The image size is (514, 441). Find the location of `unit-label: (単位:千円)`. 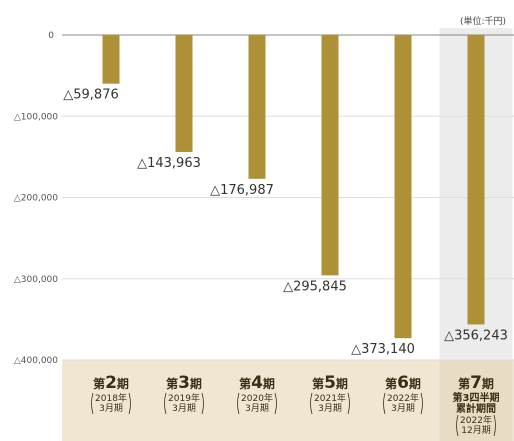

unit-label: (単位:千円) is located at coordinates (483, 21).